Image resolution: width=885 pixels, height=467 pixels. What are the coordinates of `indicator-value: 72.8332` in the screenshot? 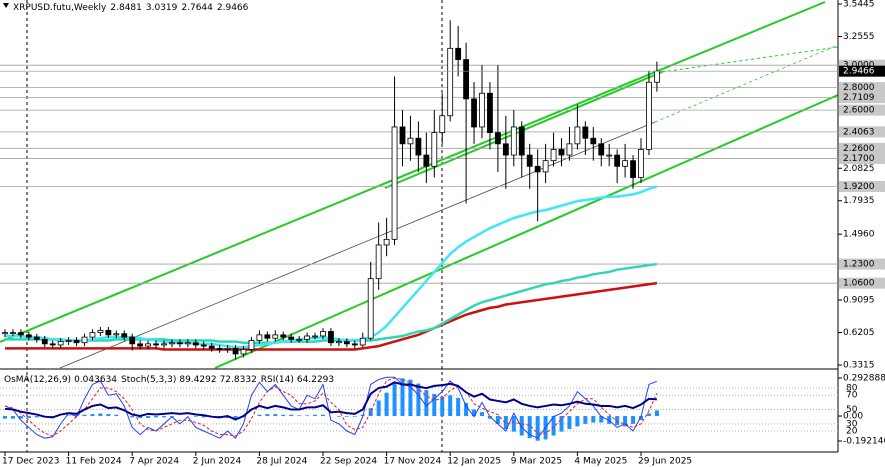 It's located at (238, 380).